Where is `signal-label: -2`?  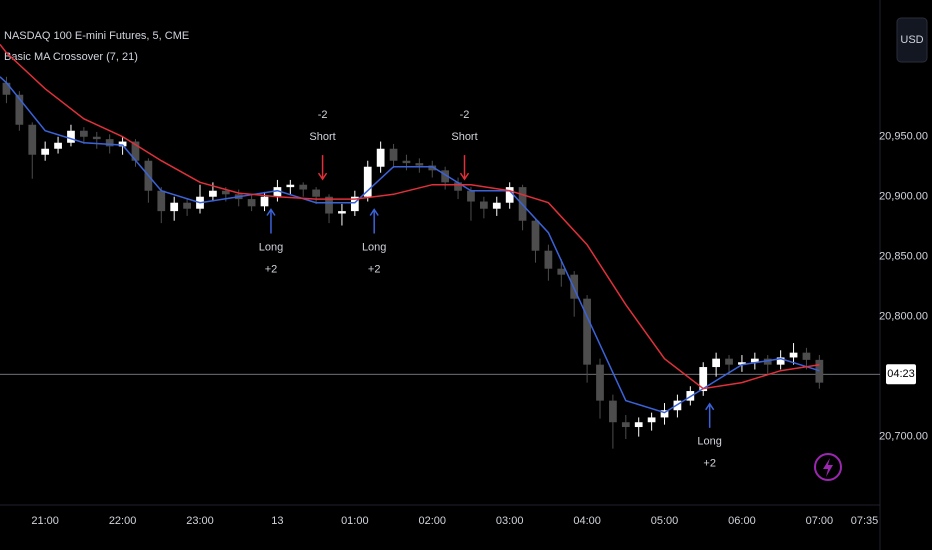
signal-label: -2 is located at coordinates (323, 115).